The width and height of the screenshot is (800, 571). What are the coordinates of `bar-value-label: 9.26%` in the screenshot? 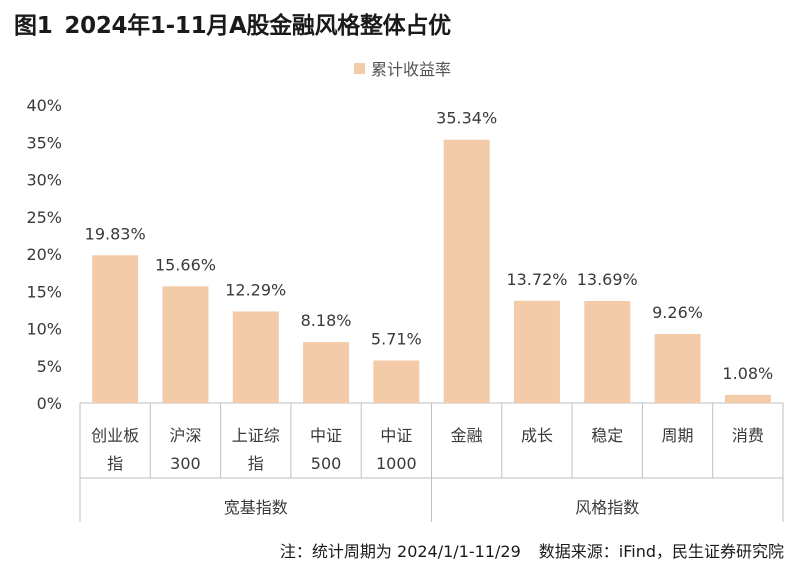 It's located at (677, 312).